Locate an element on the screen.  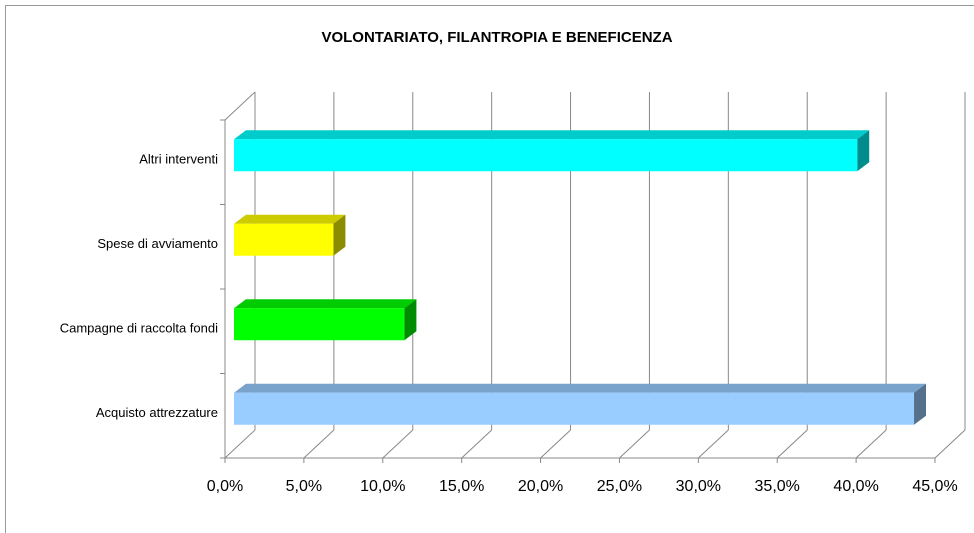
x-tick-label: 30,0% is located at coordinates (698, 486).